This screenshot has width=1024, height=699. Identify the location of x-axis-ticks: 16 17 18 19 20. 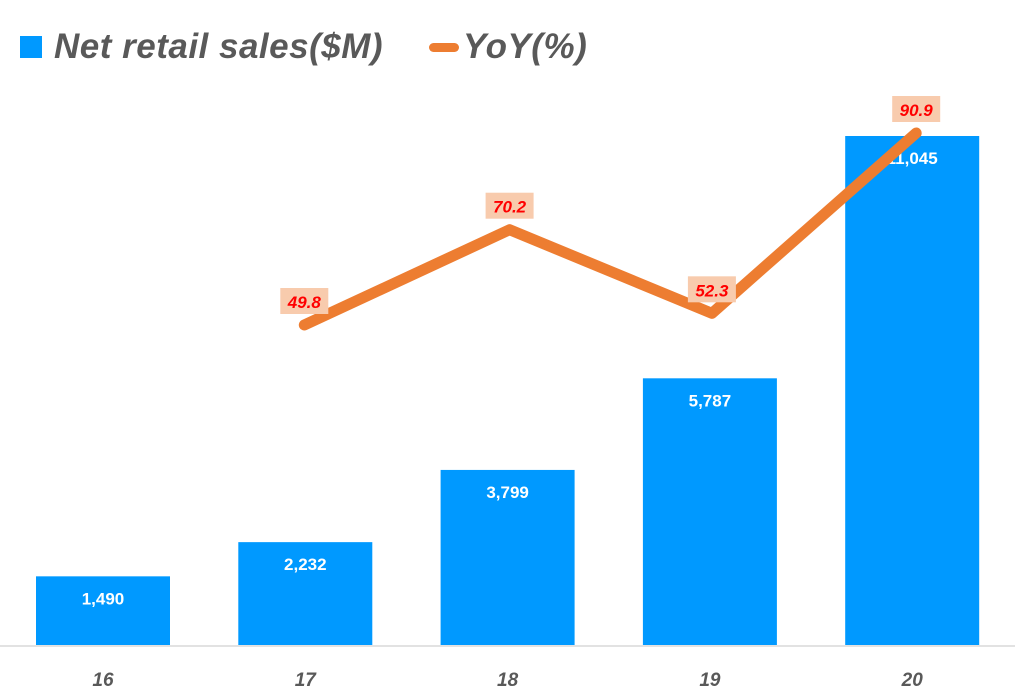
(507, 680).